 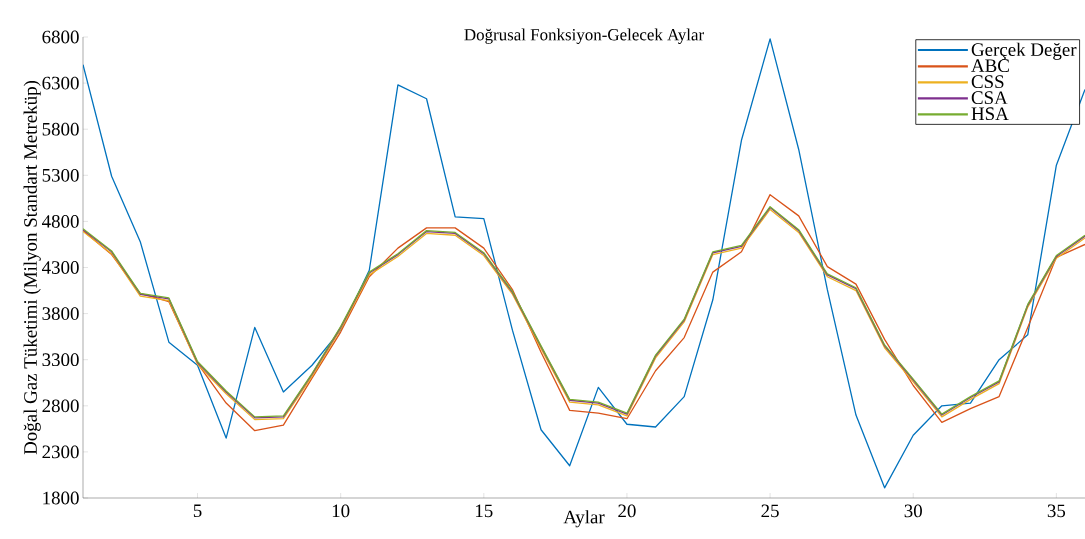 What do you see at coordinates (60, 175) in the screenshot?
I see `y-tick-label: 5300` at bounding box center [60, 175].